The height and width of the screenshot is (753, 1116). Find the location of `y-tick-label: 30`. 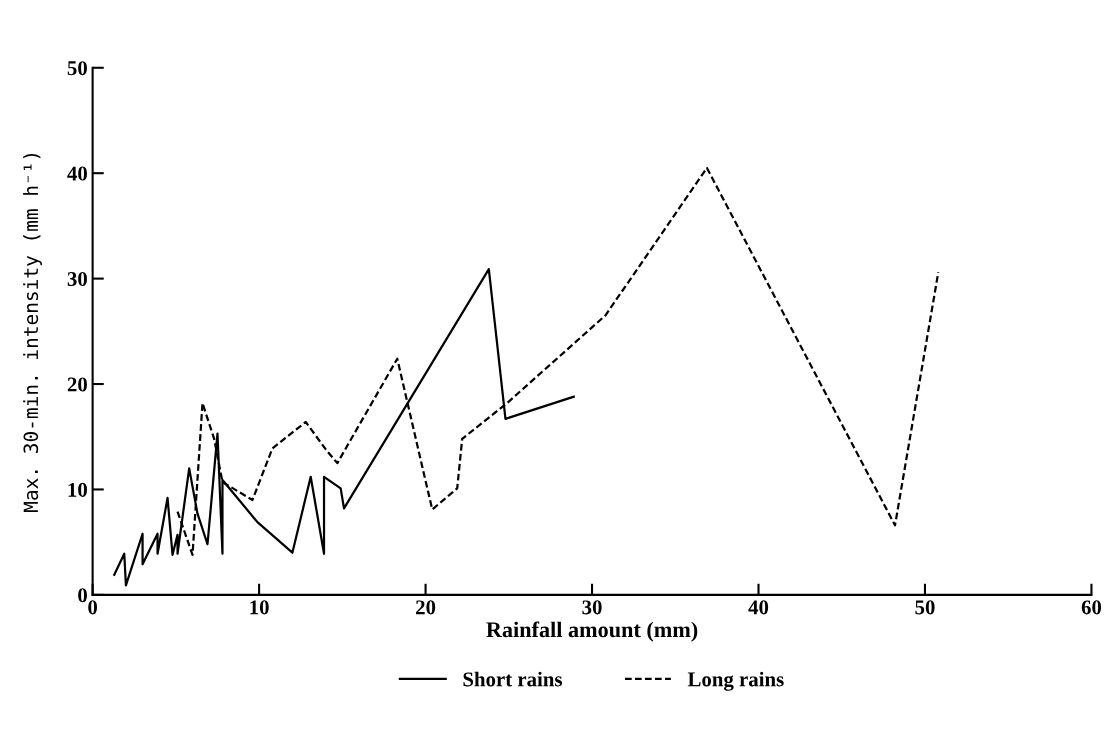

y-tick-label: 30 is located at coordinates (77, 279).